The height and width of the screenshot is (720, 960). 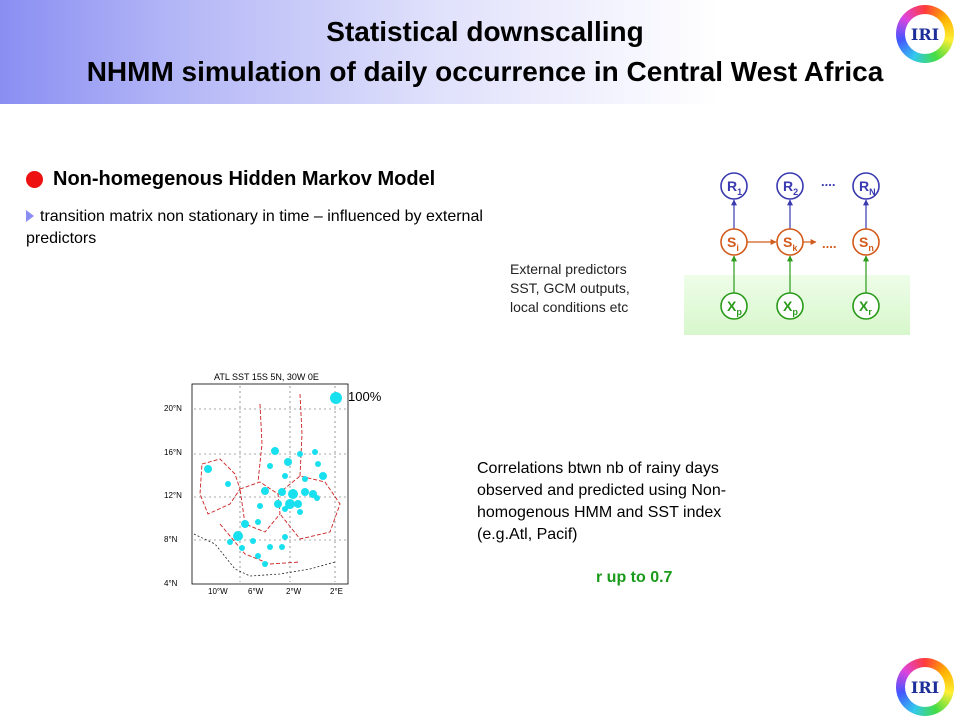 I want to click on r-node: R2, so click(x=790, y=186).